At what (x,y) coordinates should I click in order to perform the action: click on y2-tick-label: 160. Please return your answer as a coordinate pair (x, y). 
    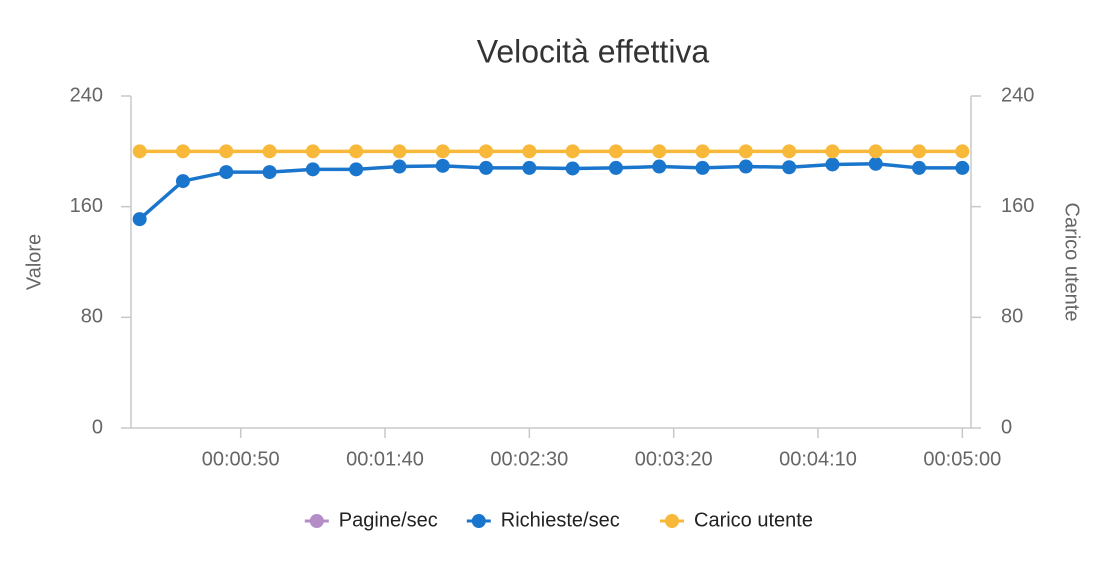
    Looking at the image, I should click on (1017, 206).